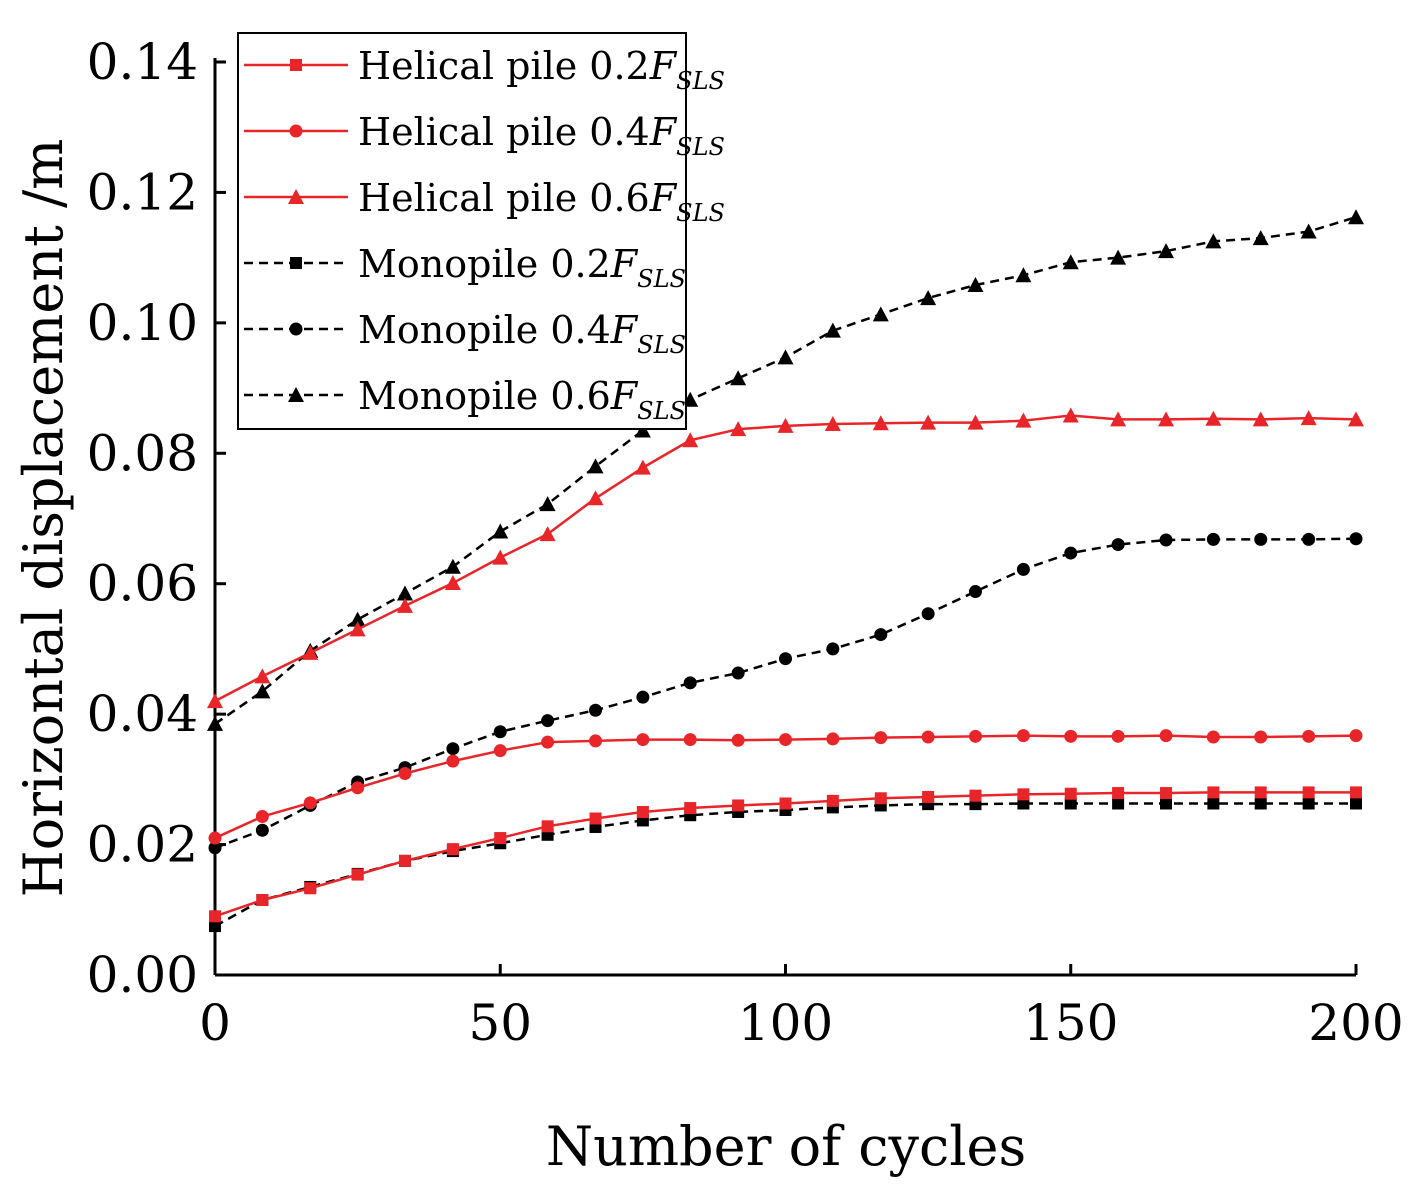  Describe the element at coordinates (43, 518) in the screenshot. I see `y-axis-label: Horizontal displacement /m` at that location.